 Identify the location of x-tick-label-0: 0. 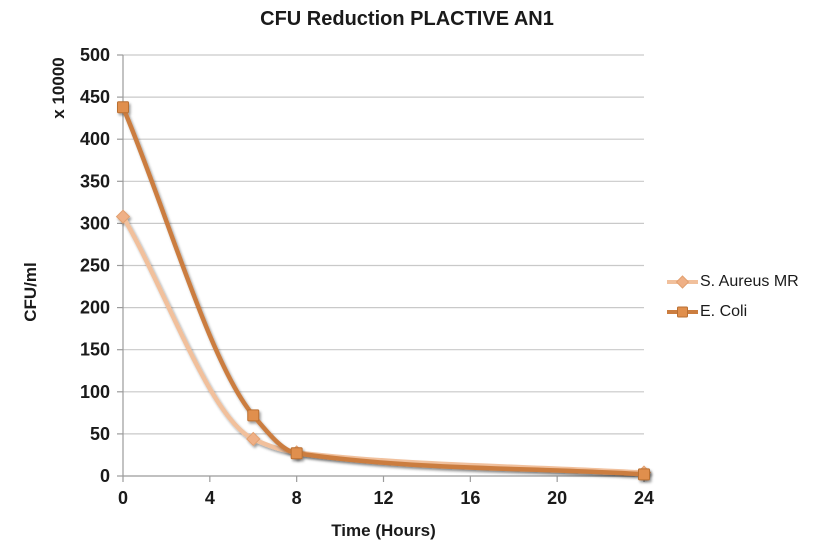
(123, 498).